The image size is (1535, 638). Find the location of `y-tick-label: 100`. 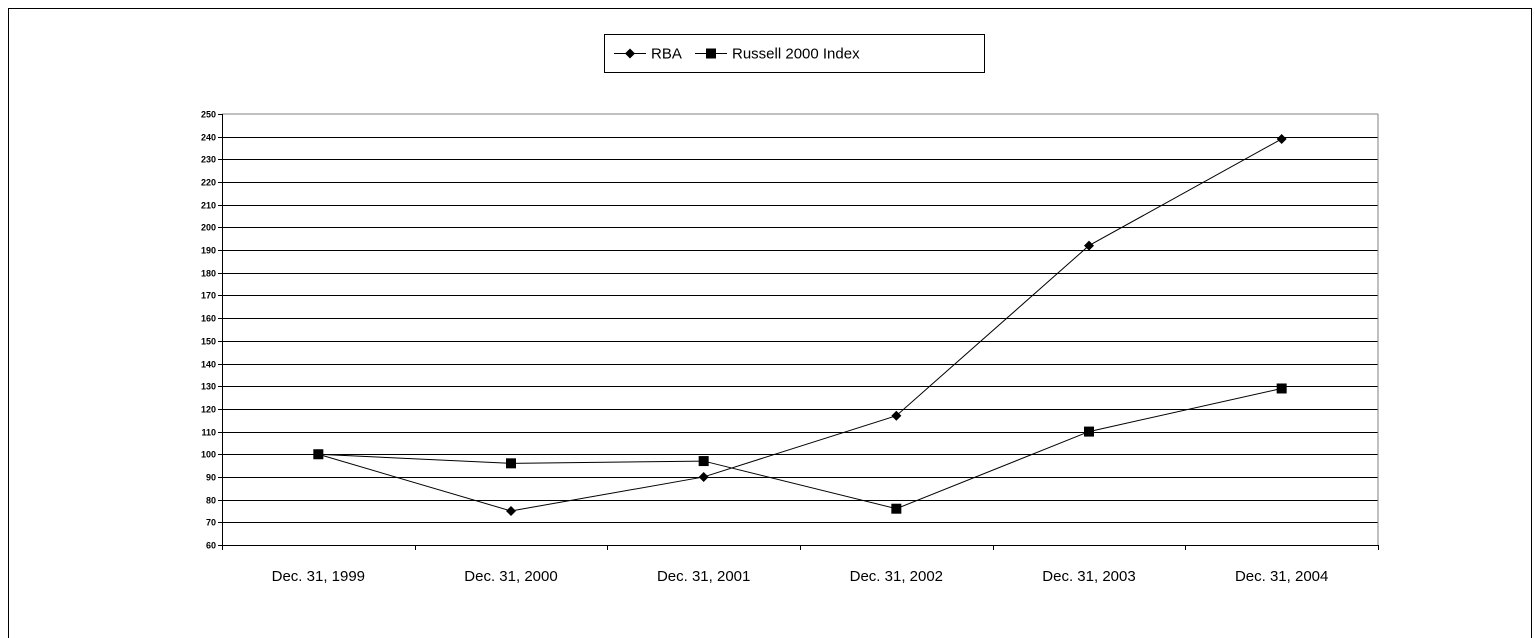

y-tick-label: 100 is located at coordinates (208, 455).